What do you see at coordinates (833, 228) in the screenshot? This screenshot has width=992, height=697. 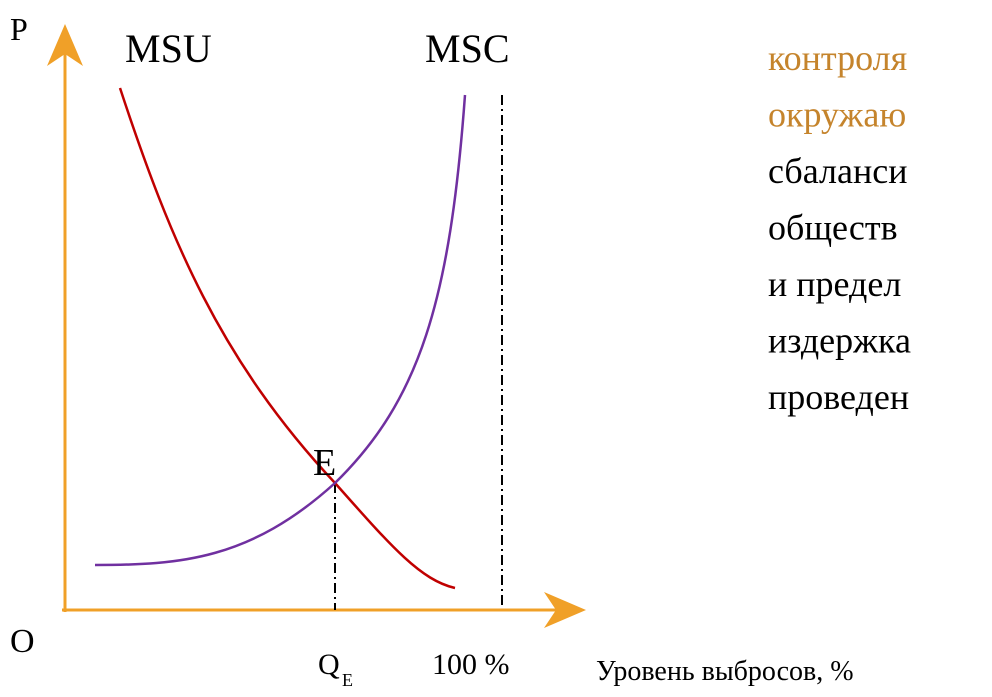 I see `side-line: обществ` at bounding box center [833, 228].